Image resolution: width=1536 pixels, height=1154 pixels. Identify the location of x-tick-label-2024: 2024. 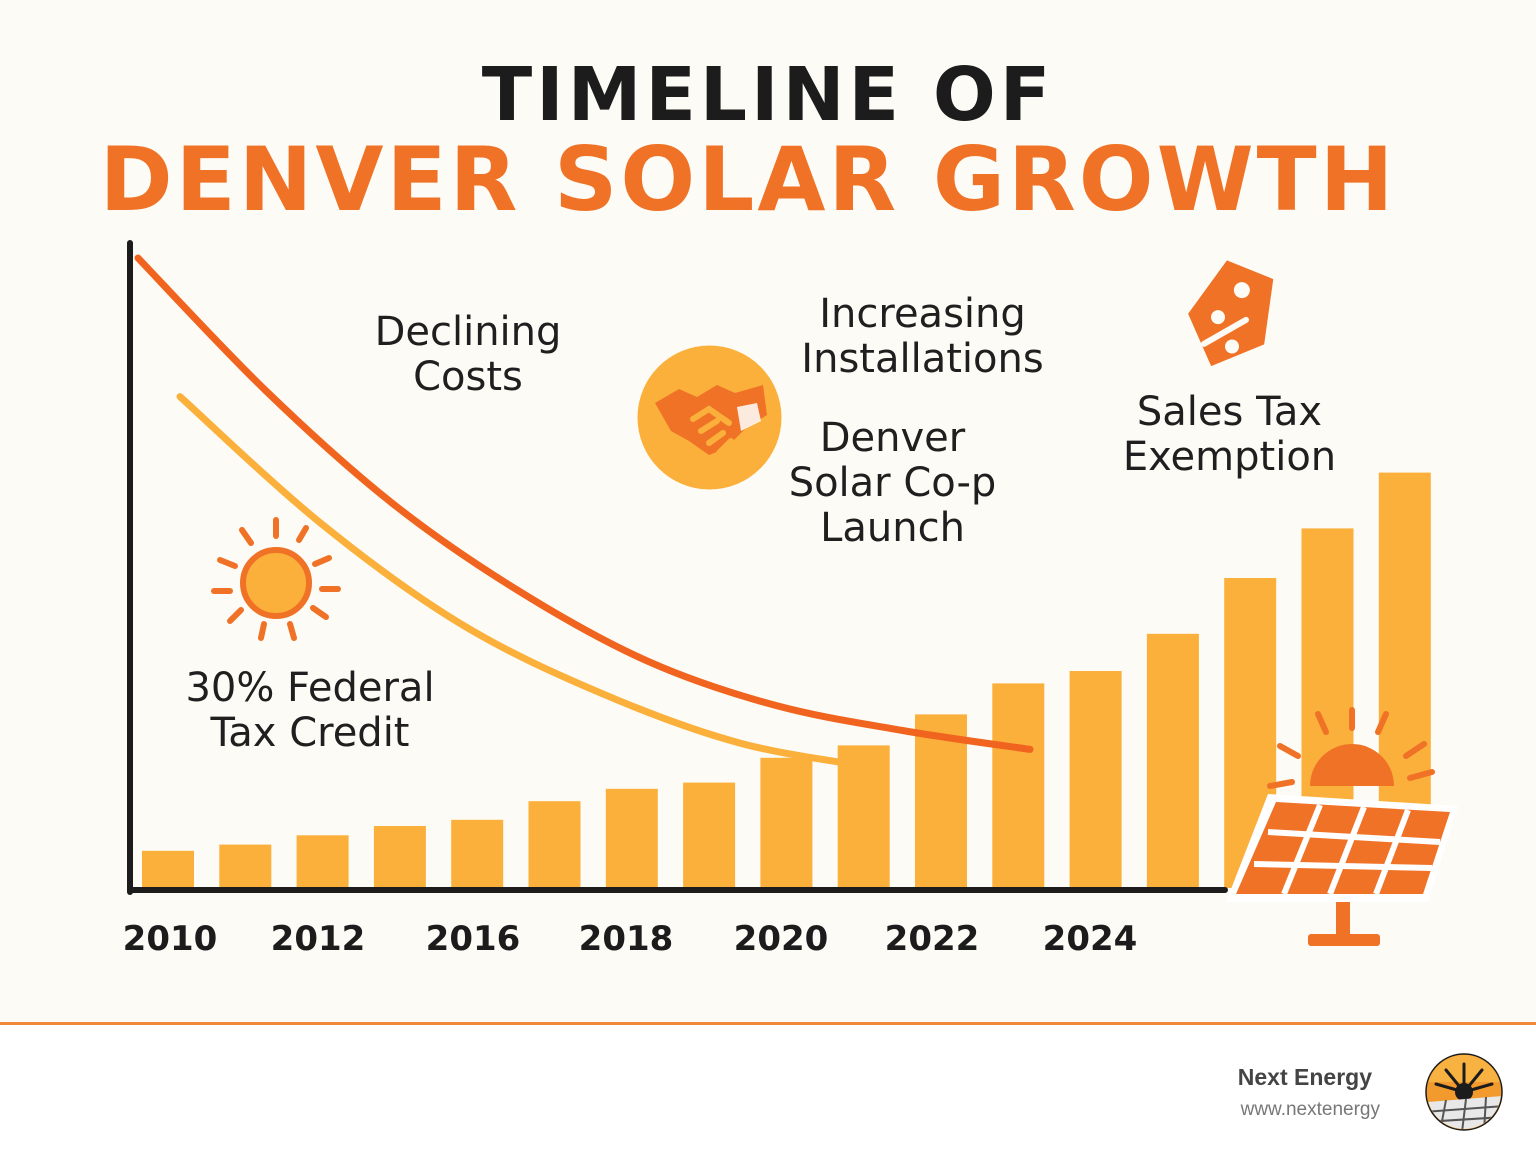
(1090, 939).